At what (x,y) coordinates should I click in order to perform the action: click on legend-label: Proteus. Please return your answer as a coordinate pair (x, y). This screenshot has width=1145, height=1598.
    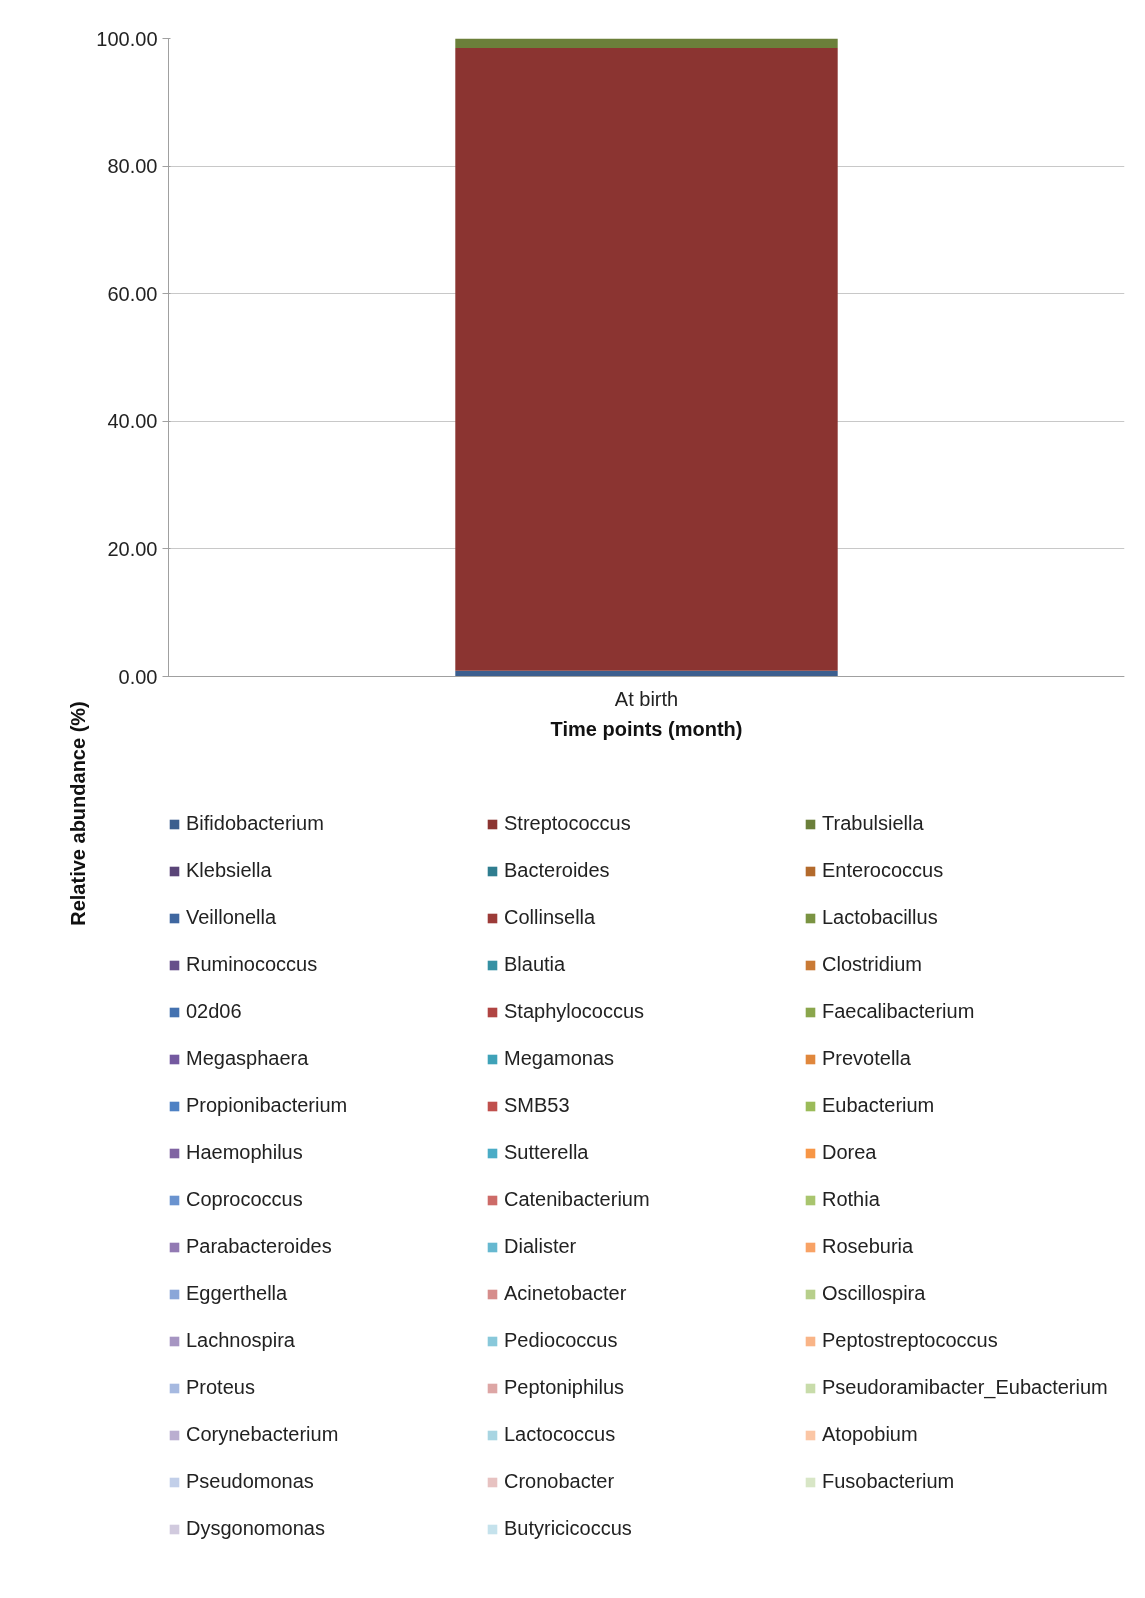
    Looking at the image, I should click on (220, 1387).